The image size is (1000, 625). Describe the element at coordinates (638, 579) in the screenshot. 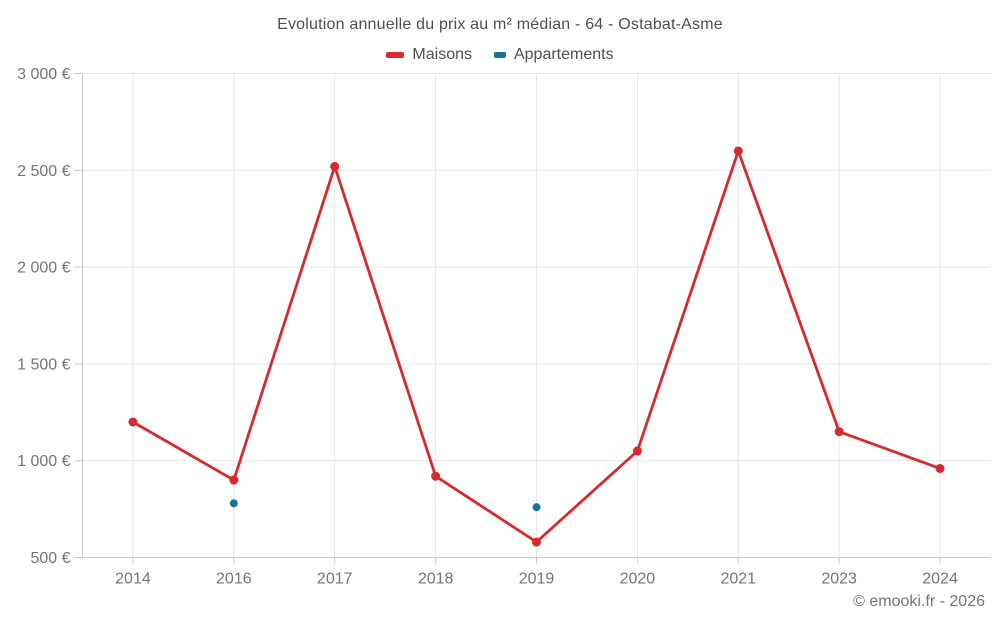

I see `x-tick-label: 2020` at that location.